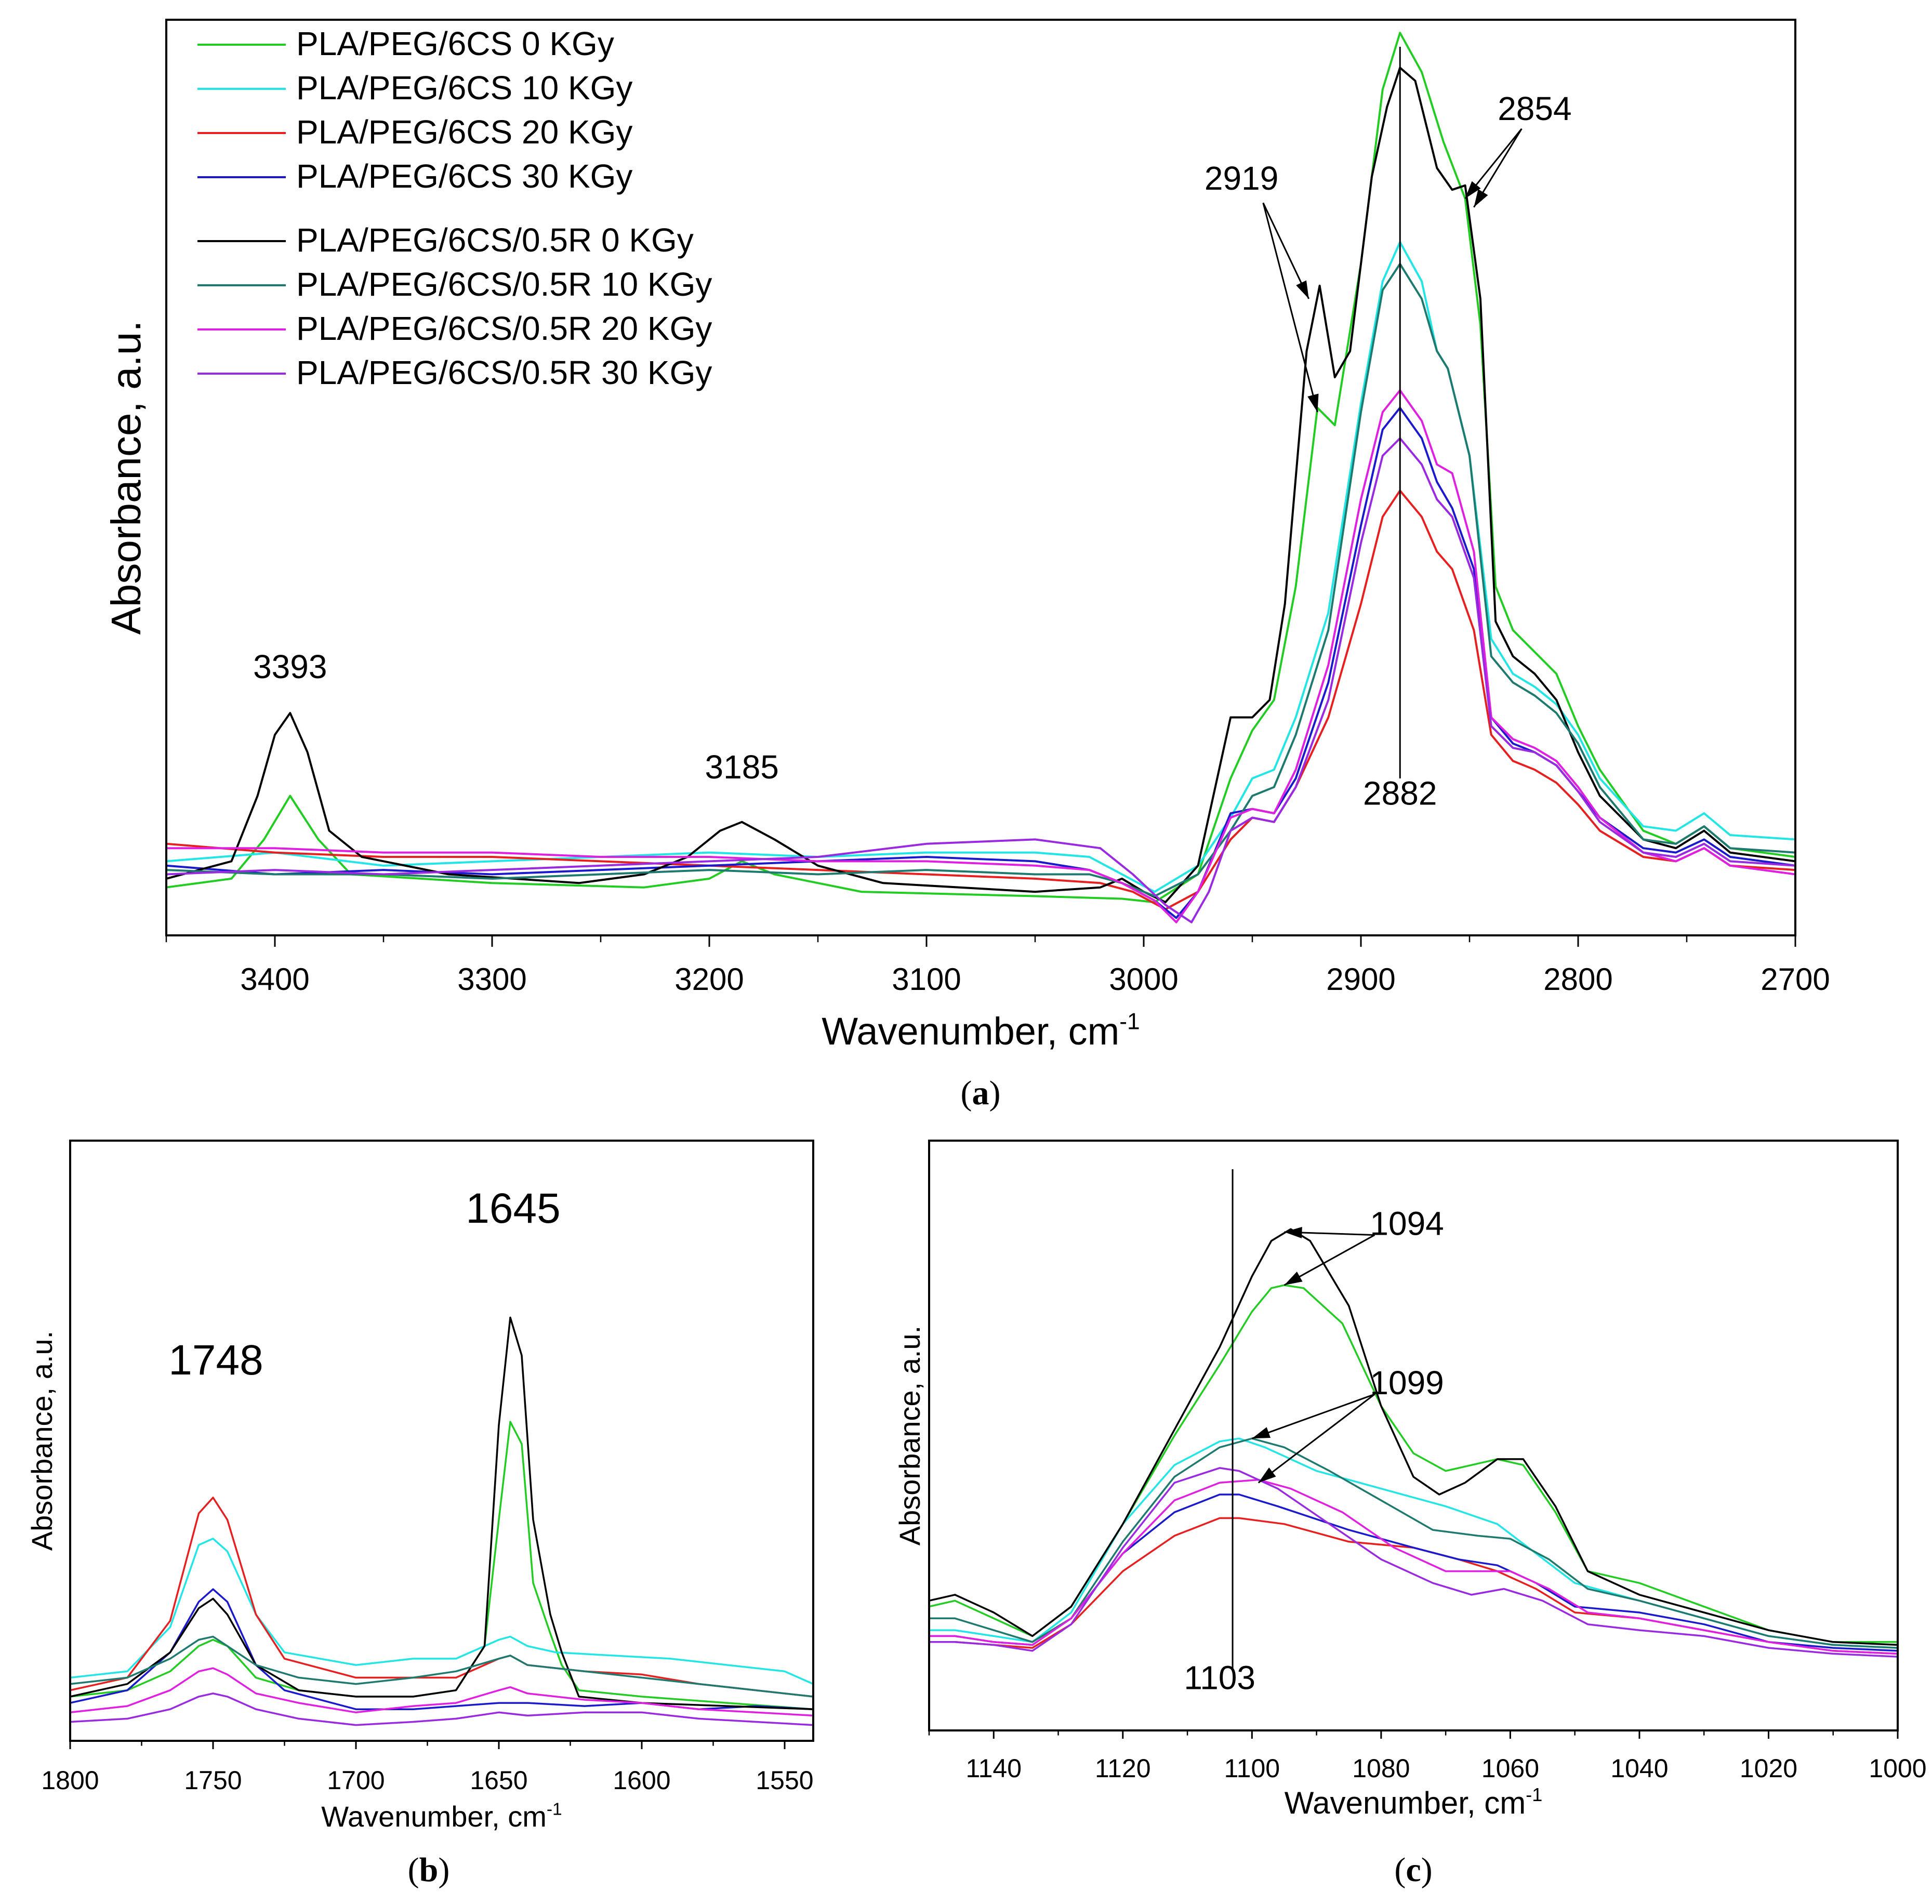  What do you see at coordinates (356, 1780) in the screenshot?
I see `x-tick-label: 1700` at bounding box center [356, 1780].